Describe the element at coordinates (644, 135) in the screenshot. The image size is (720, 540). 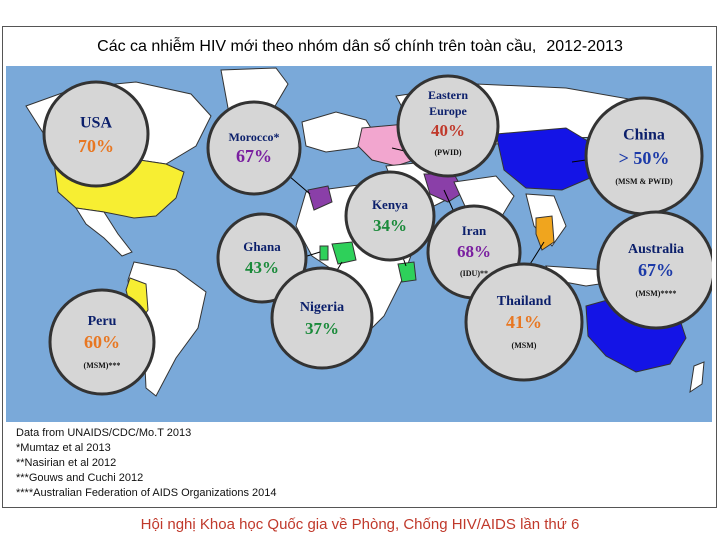
I see `bubble-name-china: China` at that location.